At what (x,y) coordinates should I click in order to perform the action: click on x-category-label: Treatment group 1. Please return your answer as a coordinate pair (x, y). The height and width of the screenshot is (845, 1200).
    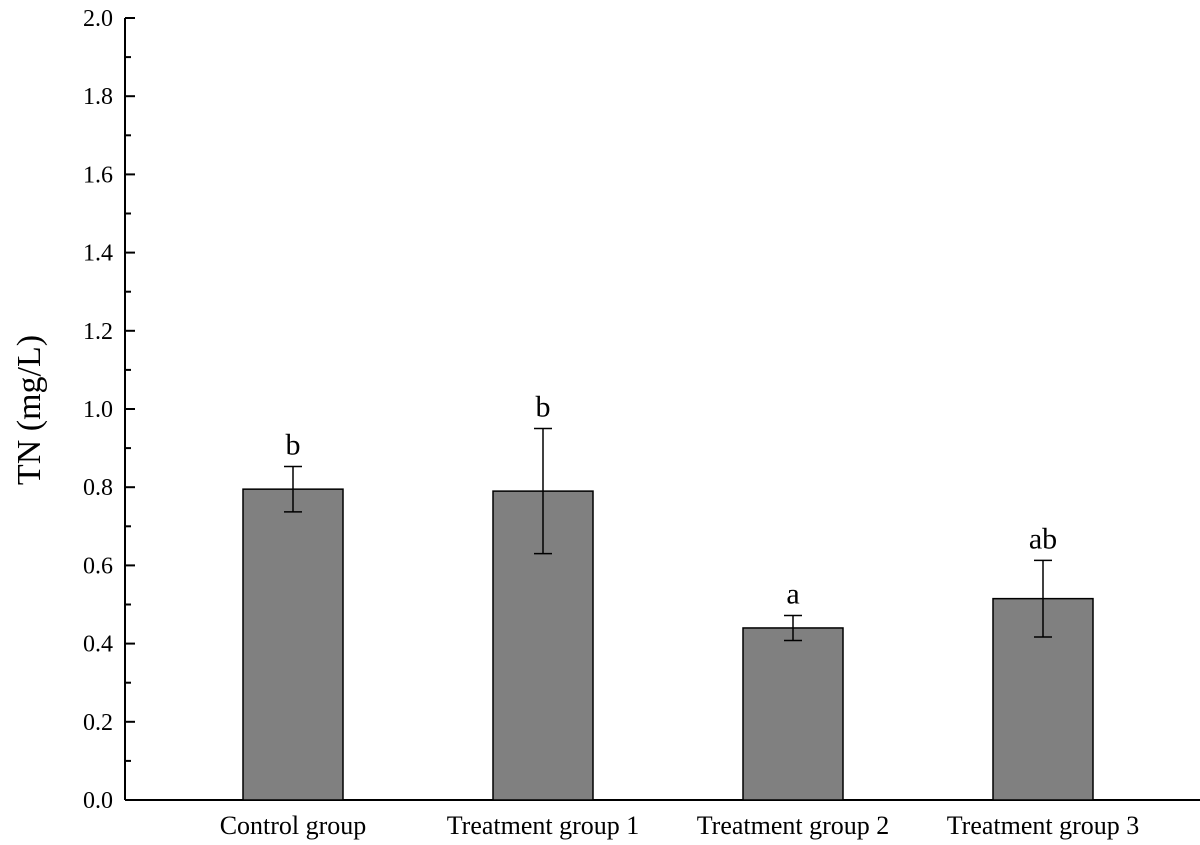
    Looking at the image, I should click on (543, 825).